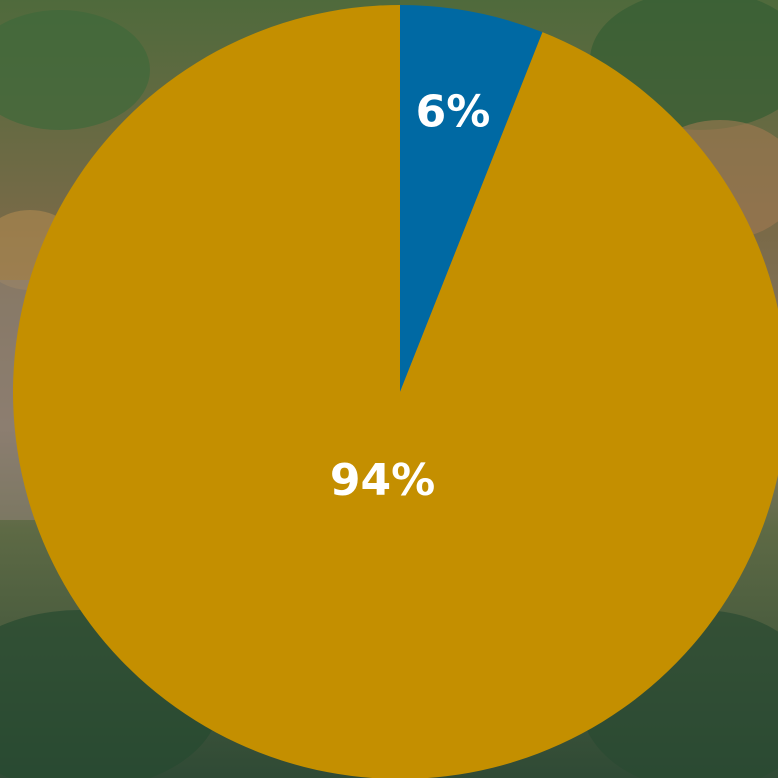 The height and width of the screenshot is (778, 778). What do you see at coordinates (382, 480) in the screenshot?
I see `slice-label: 94%` at bounding box center [382, 480].